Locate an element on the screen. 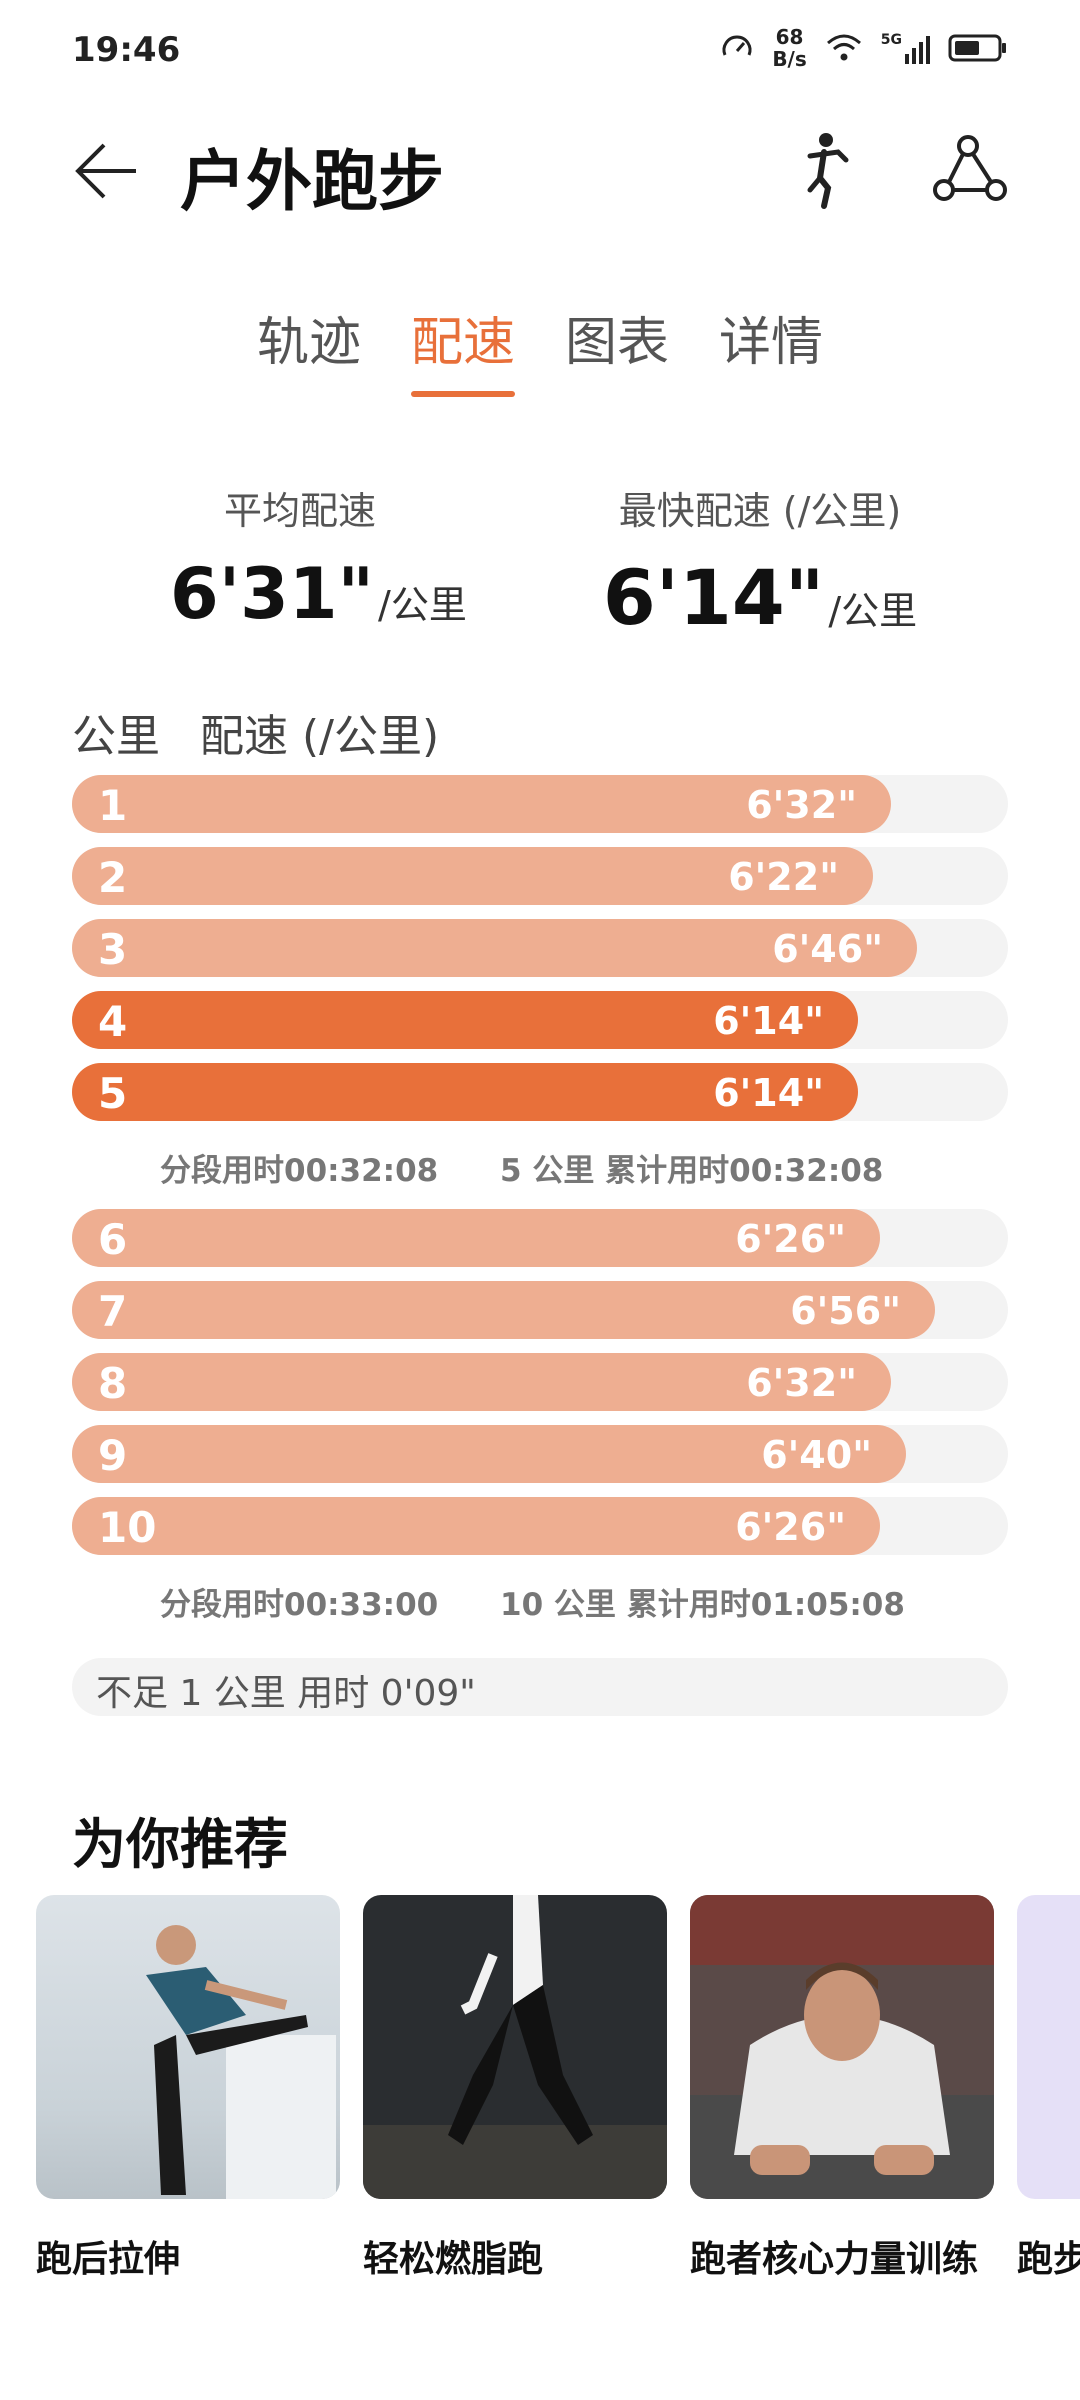 This screenshot has height=2400, width=1080. pace-row: 5 6'14" is located at coordinates (540, 1092).